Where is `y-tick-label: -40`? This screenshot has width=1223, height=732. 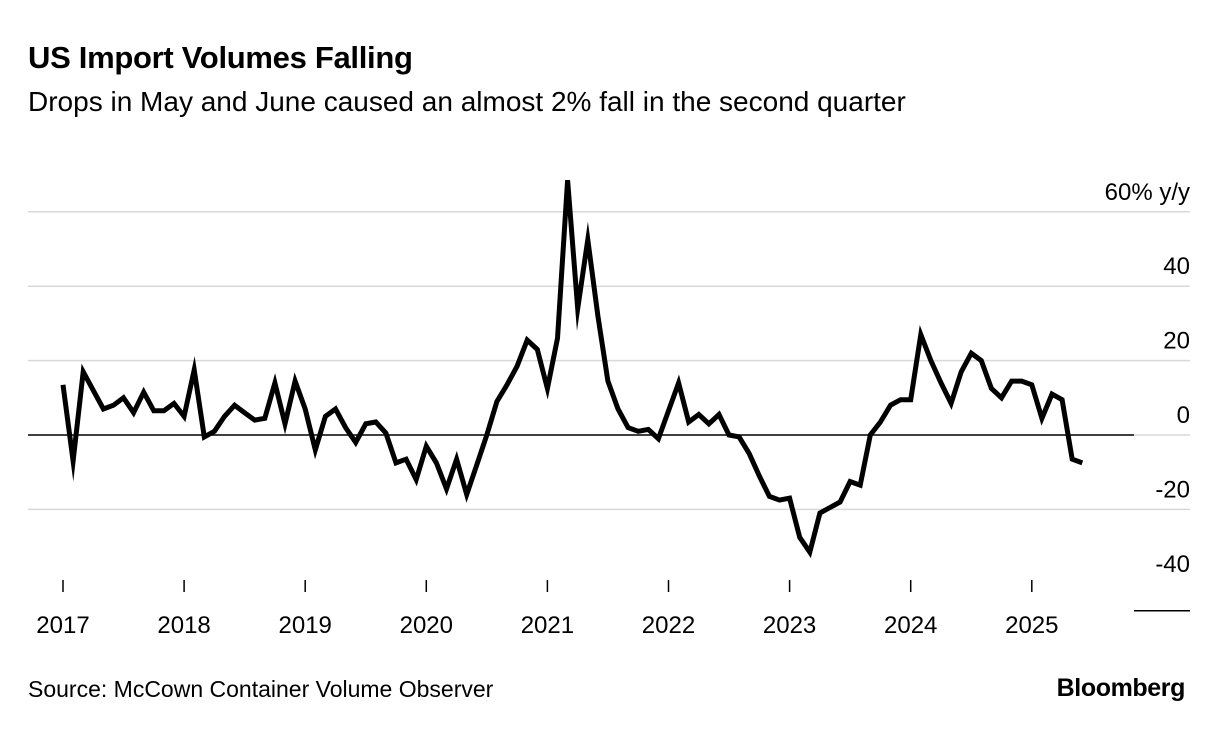 y-tick-label: -40 is located at coordinates (1172, 564).